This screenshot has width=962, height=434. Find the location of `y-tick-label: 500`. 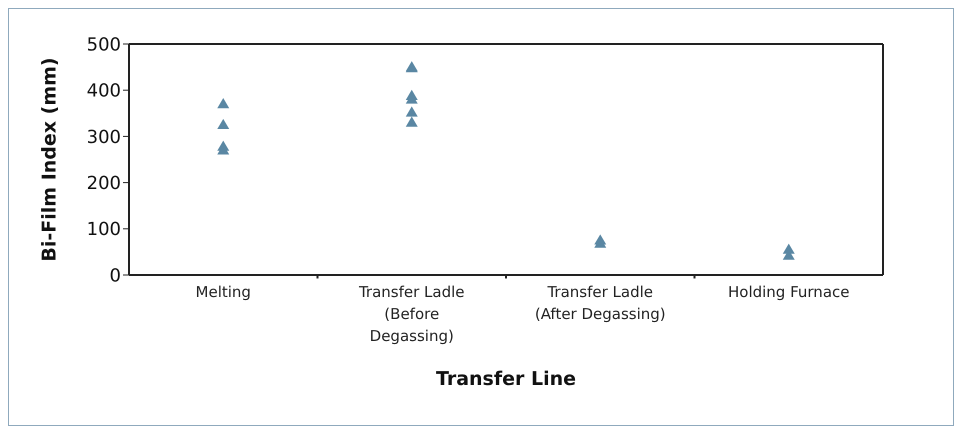

y-tick-label: 500 is located at coordinates (103, 45).